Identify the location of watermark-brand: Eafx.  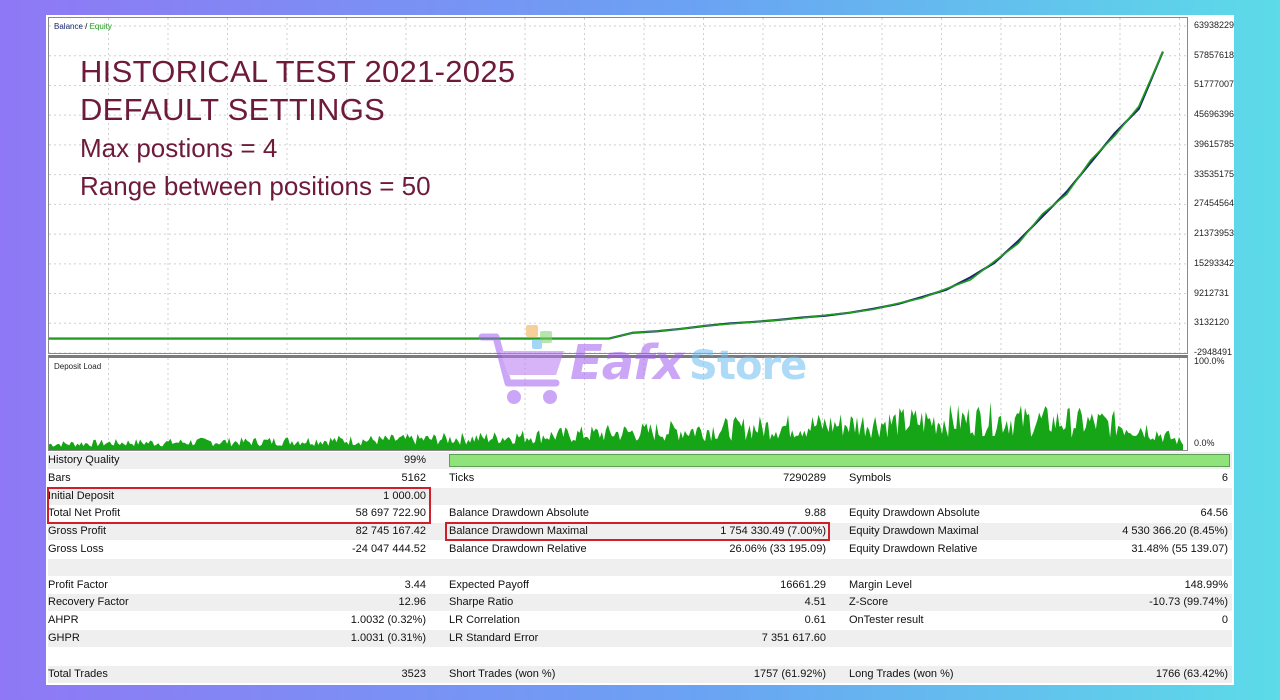
(627, 363).